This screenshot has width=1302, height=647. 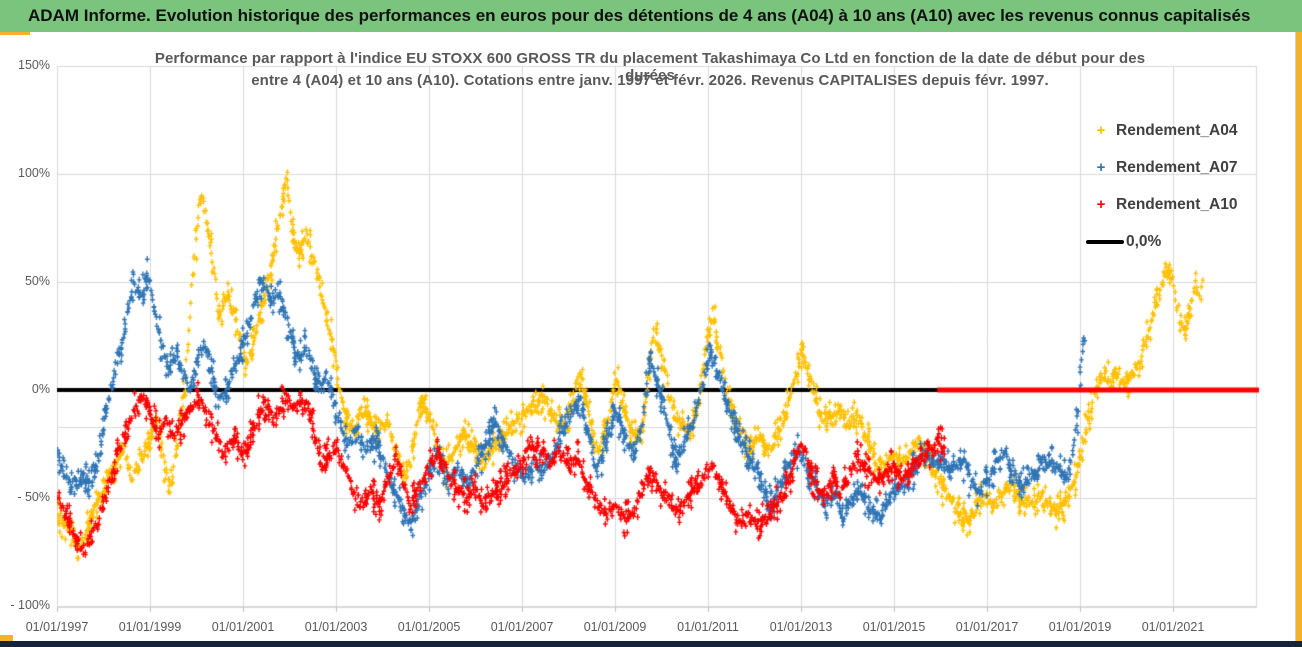 I want to click on x-axis-label: 01/01/2017, so click(x=987, y=627).